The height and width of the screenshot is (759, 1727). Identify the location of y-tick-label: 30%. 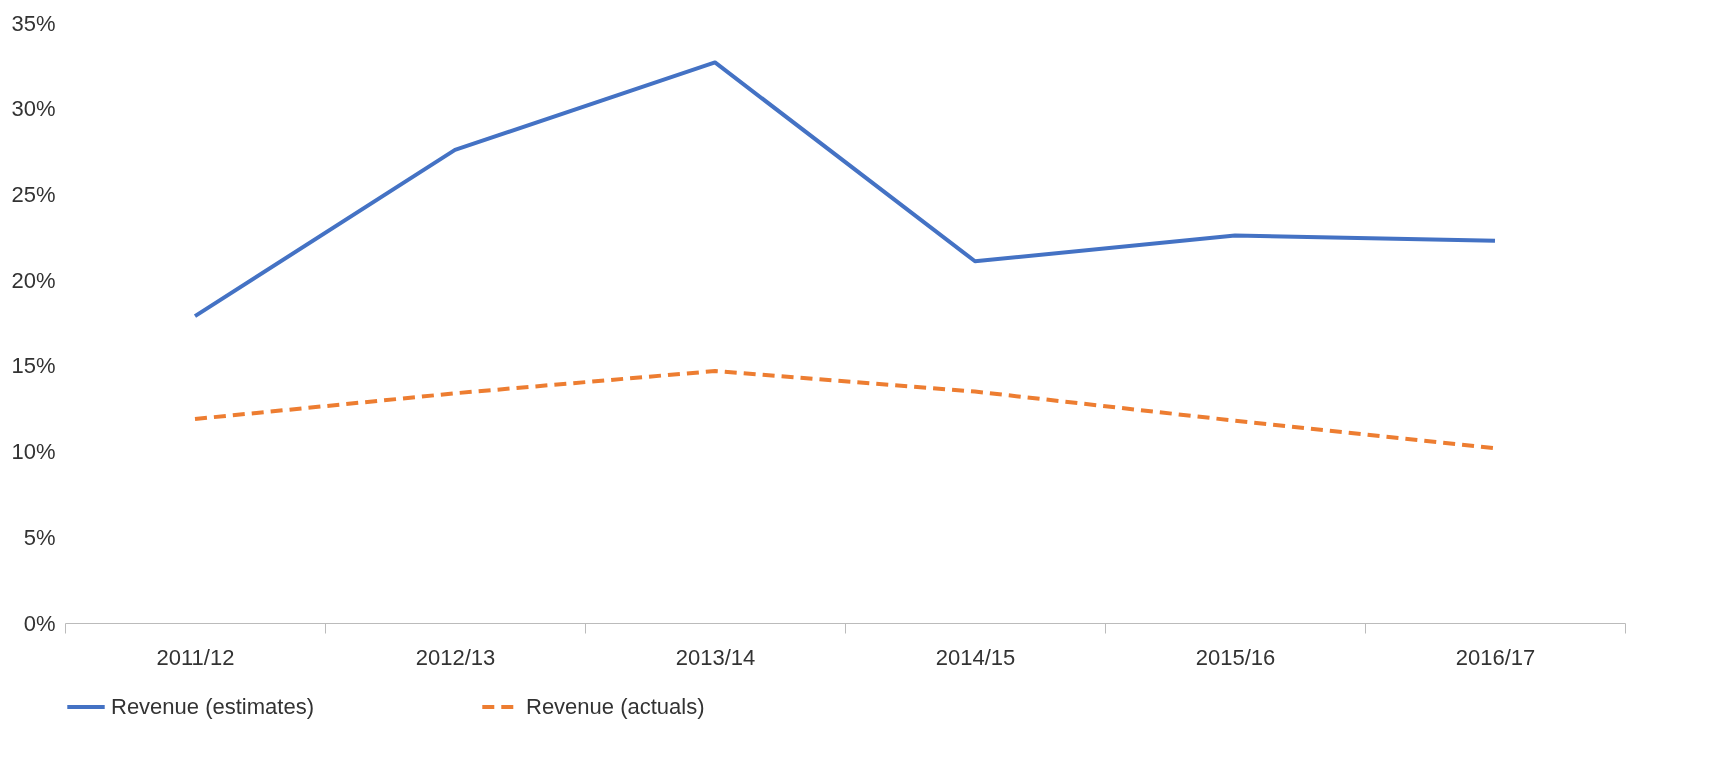
(33, 109).